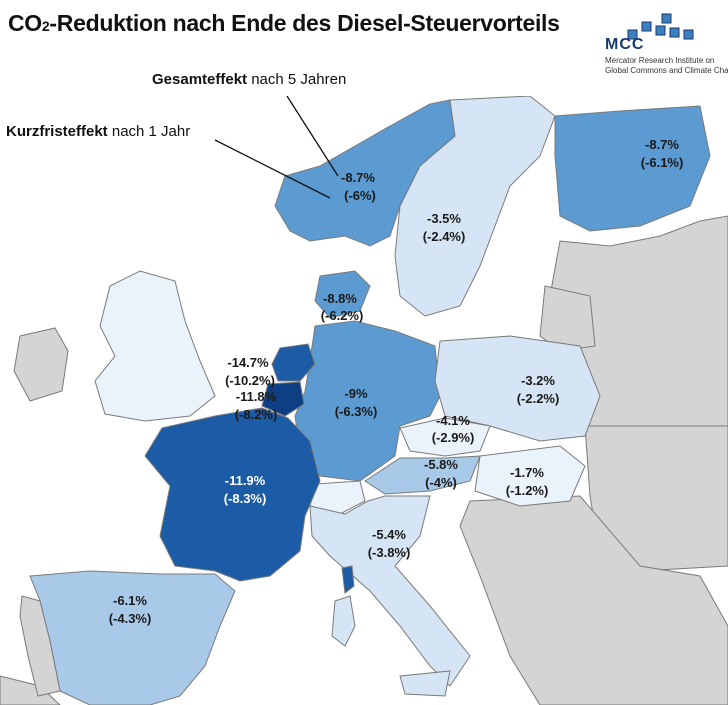  Describe the element at coordinates (312, 136) in the screenshot. I see `long-term-leader-line` at that location.